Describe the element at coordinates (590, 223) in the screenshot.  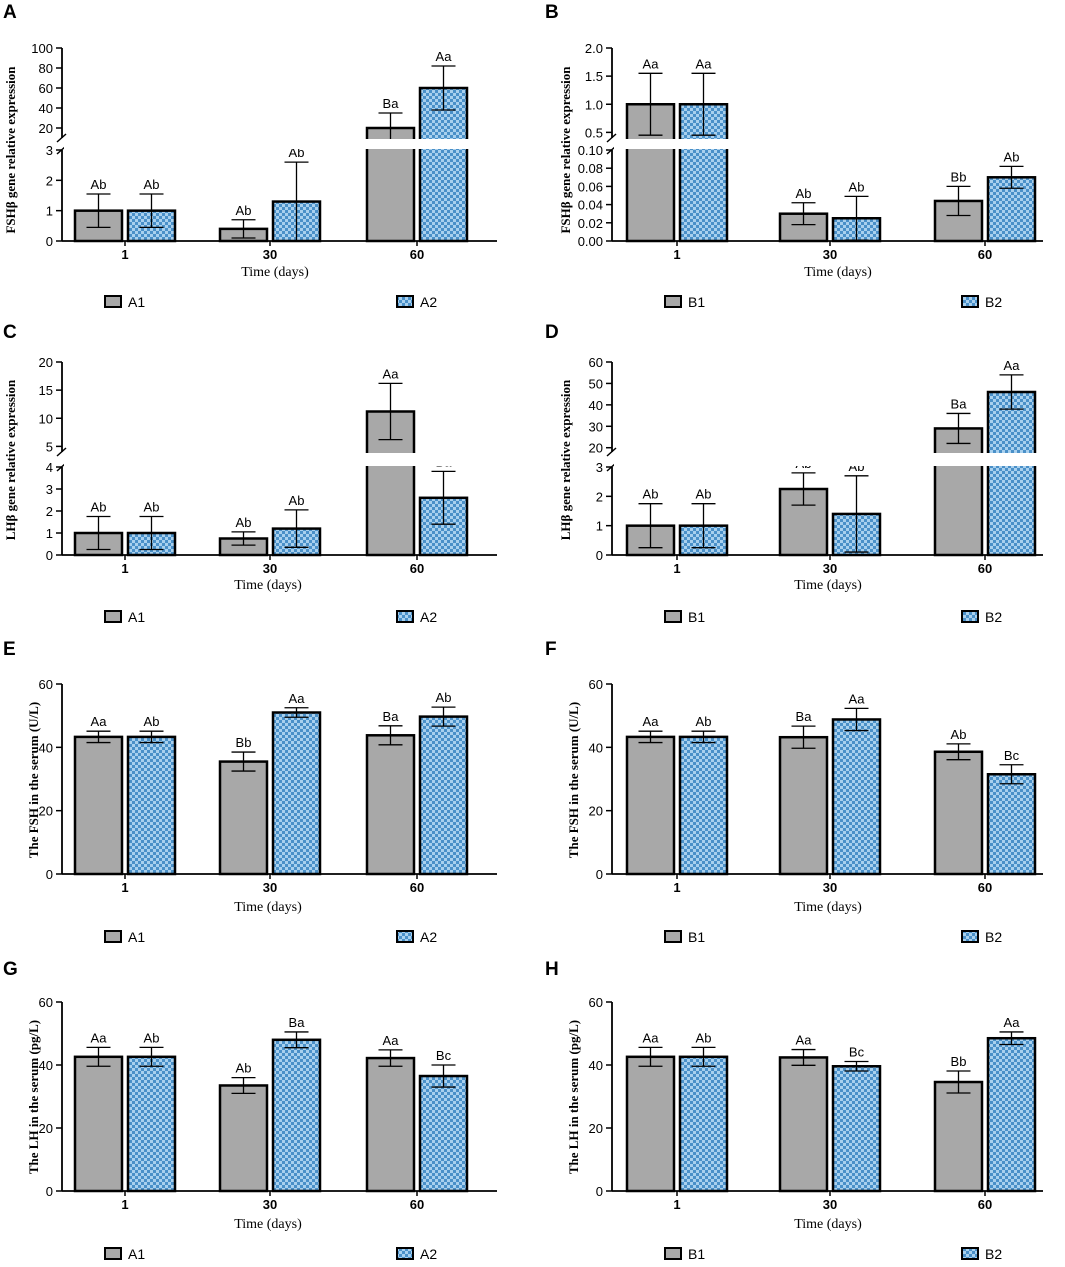
I see `y-tick-label: 0.02` at that location.